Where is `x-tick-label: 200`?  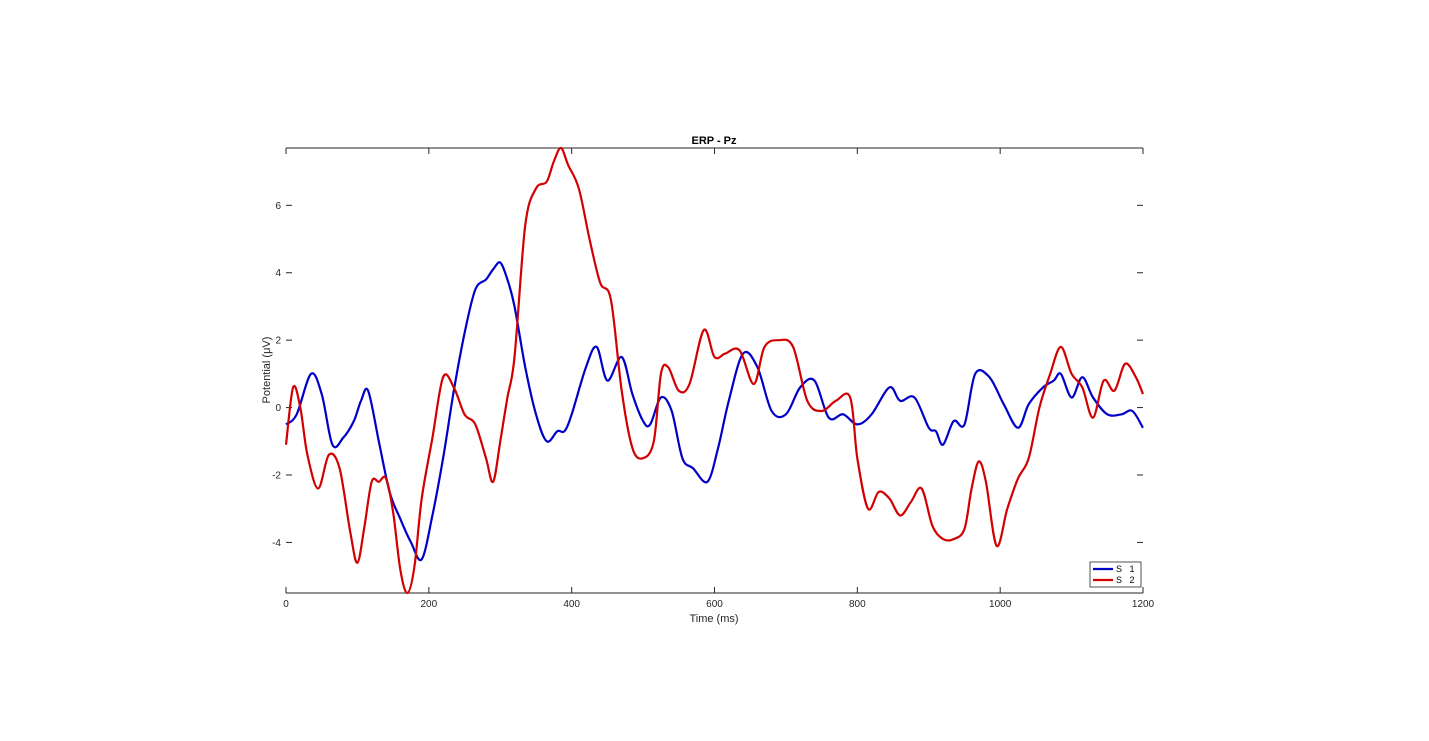 x-tick-label: 200 is located at coordinates (428, 604).